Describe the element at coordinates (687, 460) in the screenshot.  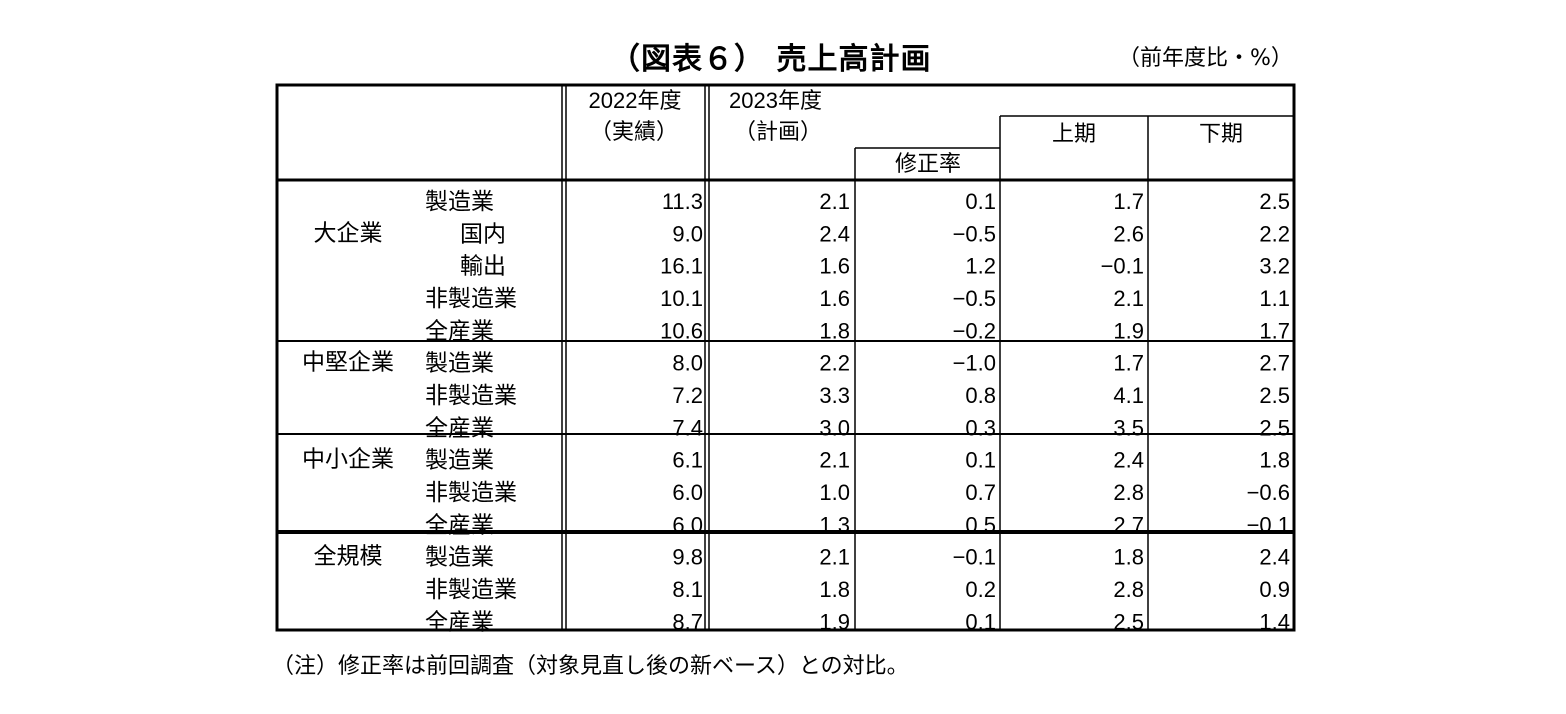
I see `cell-fy2022-actual: 6.1` at that location.